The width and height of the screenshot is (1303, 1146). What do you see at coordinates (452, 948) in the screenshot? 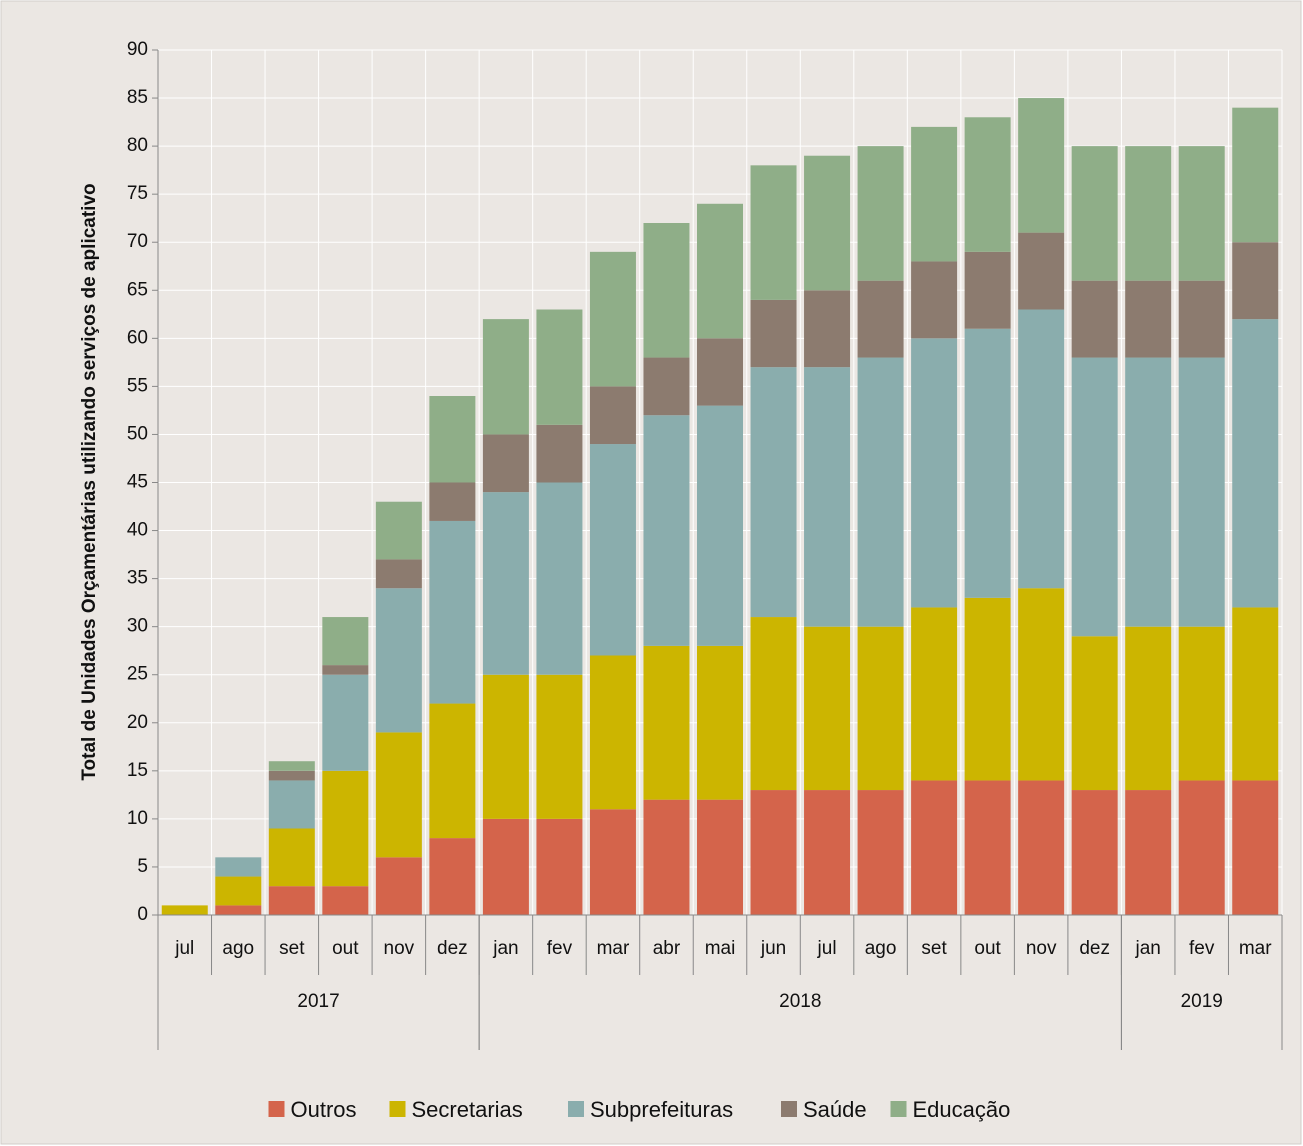
I see `x-tick-label: dez` at bounding box center [452, 948].